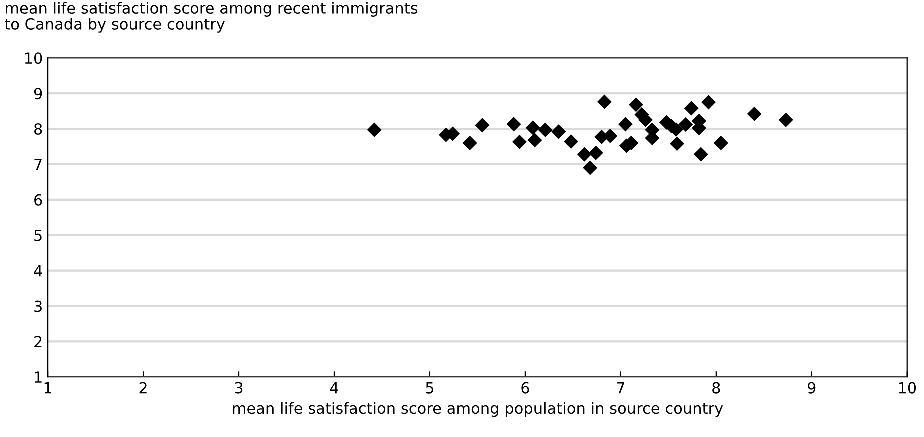  Describe the element at coordinates (33, 58) in the screenshot. I see `y-tick-label: 10` at that location.